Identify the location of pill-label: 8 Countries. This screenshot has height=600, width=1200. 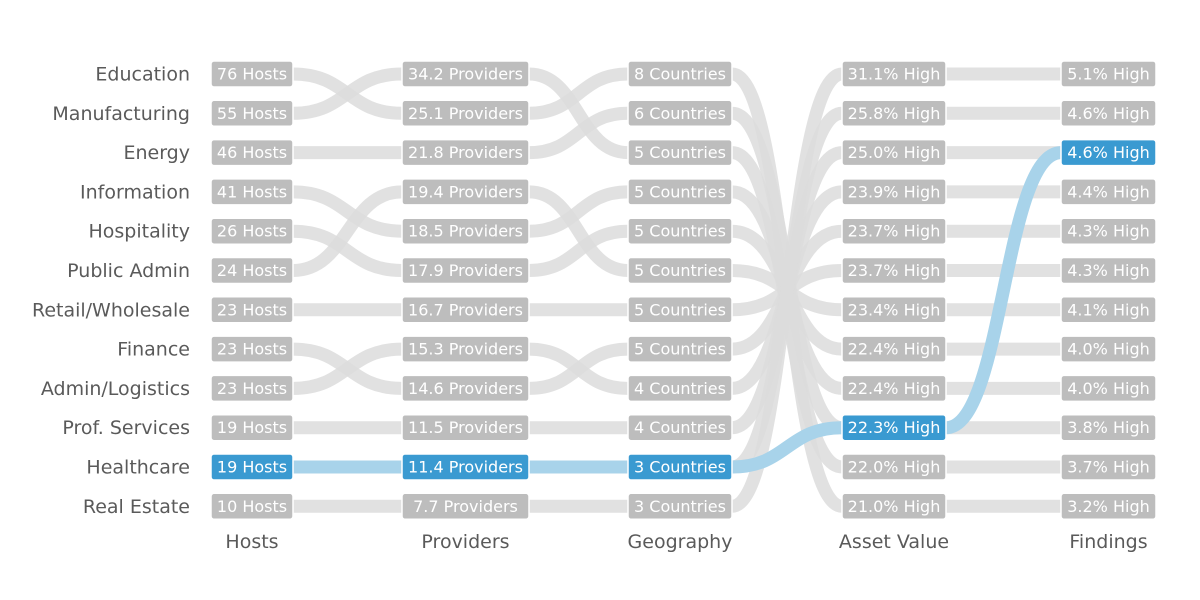
(680, 74).